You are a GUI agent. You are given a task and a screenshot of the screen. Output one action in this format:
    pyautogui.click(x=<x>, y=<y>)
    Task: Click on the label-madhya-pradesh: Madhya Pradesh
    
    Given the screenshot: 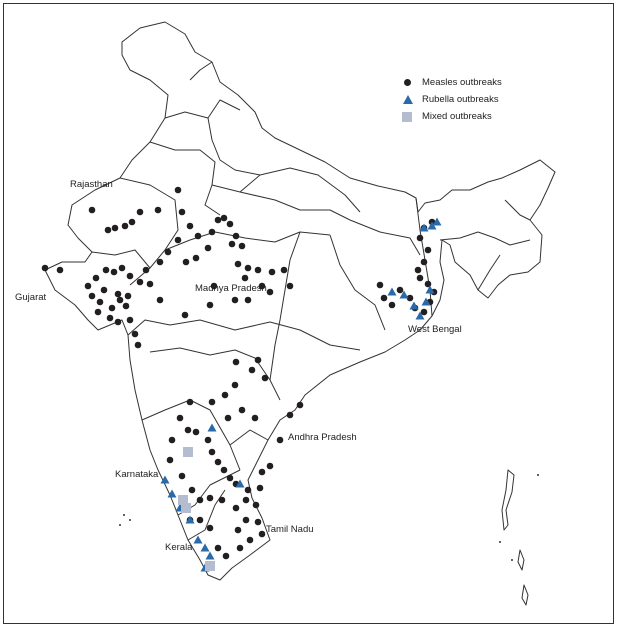 What is the action you would take?
    pyautogui.click(x=231, y=288)
    